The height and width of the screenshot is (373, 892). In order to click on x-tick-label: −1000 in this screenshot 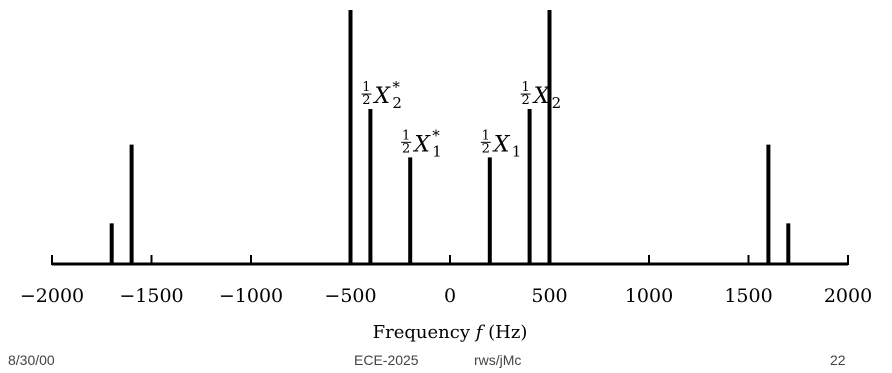, I will do `click(251, 296)`.